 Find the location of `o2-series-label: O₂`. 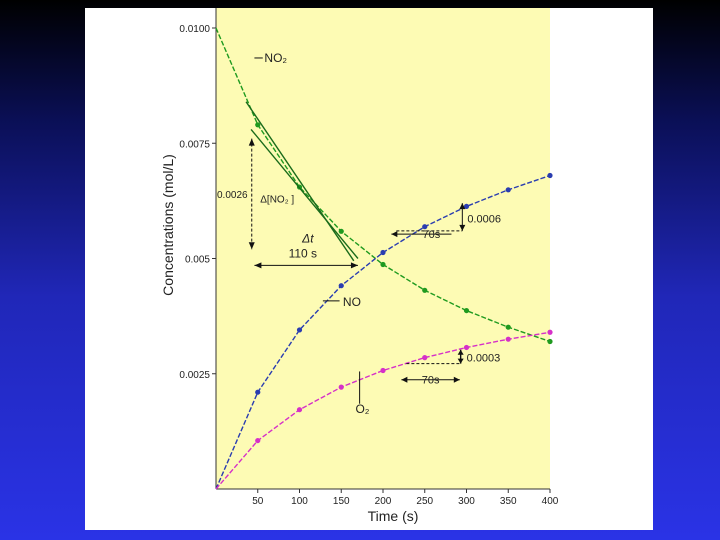

o2-series-label: O₂ is located at coordinates (362, 409).